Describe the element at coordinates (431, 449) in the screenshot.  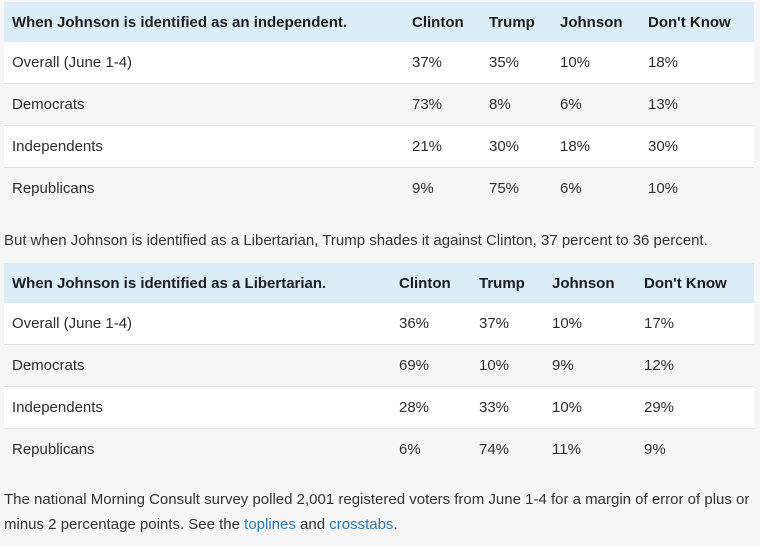
I see `cell-clinton: 6%` at that location.